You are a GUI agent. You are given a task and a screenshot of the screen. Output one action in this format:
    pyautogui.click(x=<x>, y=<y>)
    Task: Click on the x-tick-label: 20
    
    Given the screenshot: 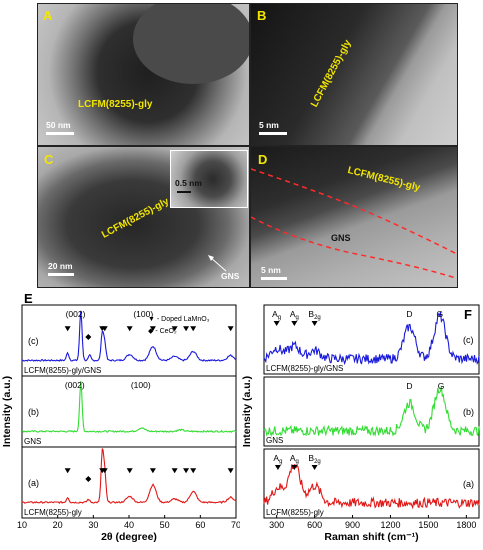 What is the action you would take?
    pyautogui.click(x=58, y=525)
    